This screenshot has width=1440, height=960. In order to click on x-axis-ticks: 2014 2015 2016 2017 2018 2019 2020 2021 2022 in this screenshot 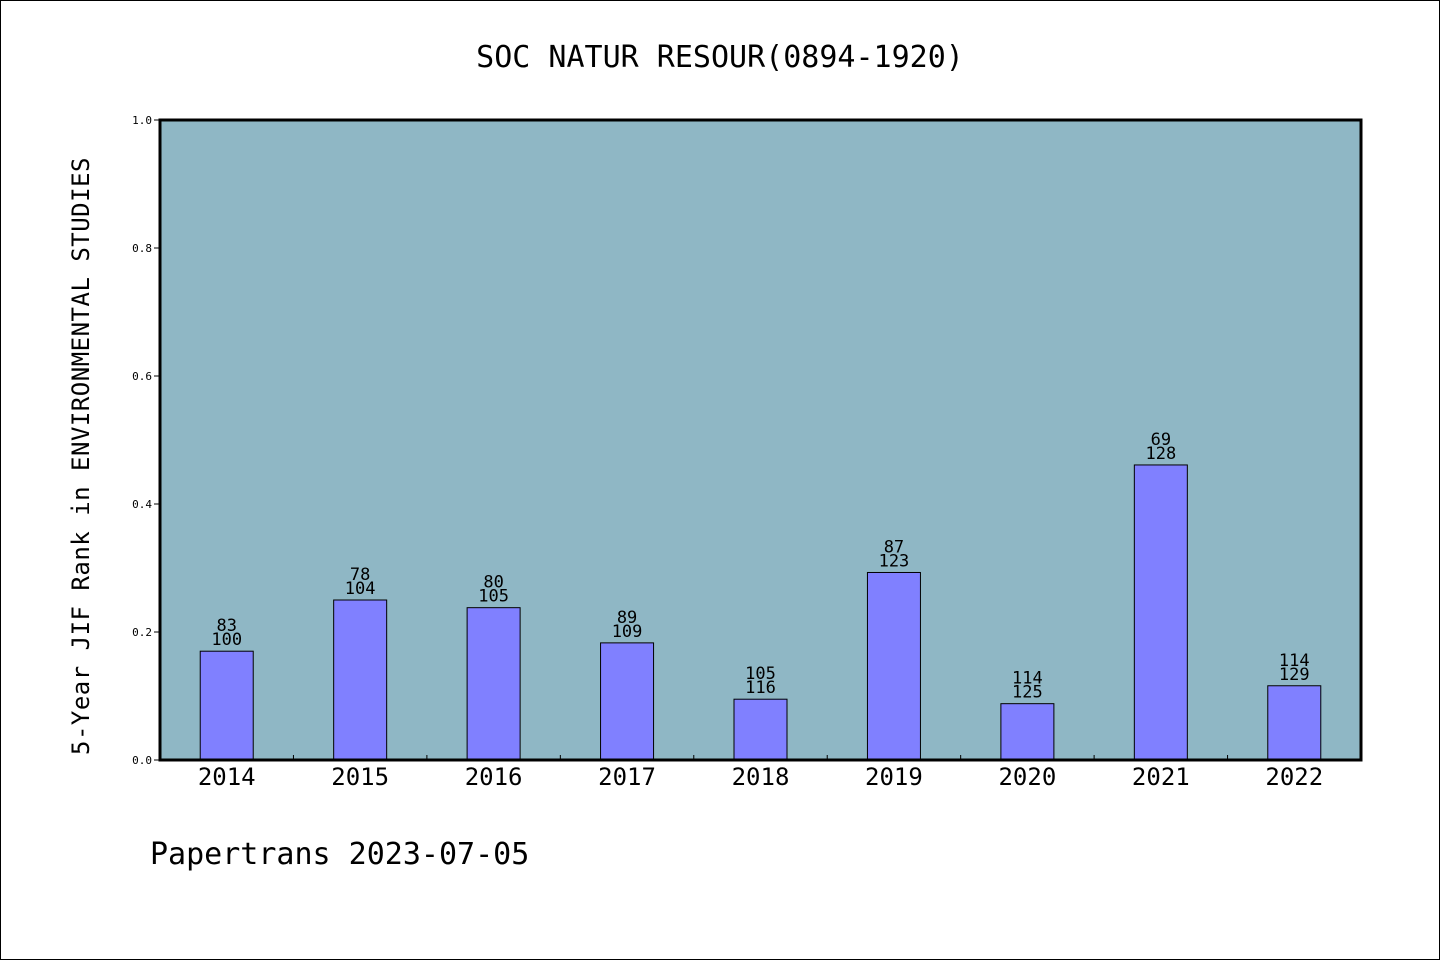, I will do `click(760, 773)`.